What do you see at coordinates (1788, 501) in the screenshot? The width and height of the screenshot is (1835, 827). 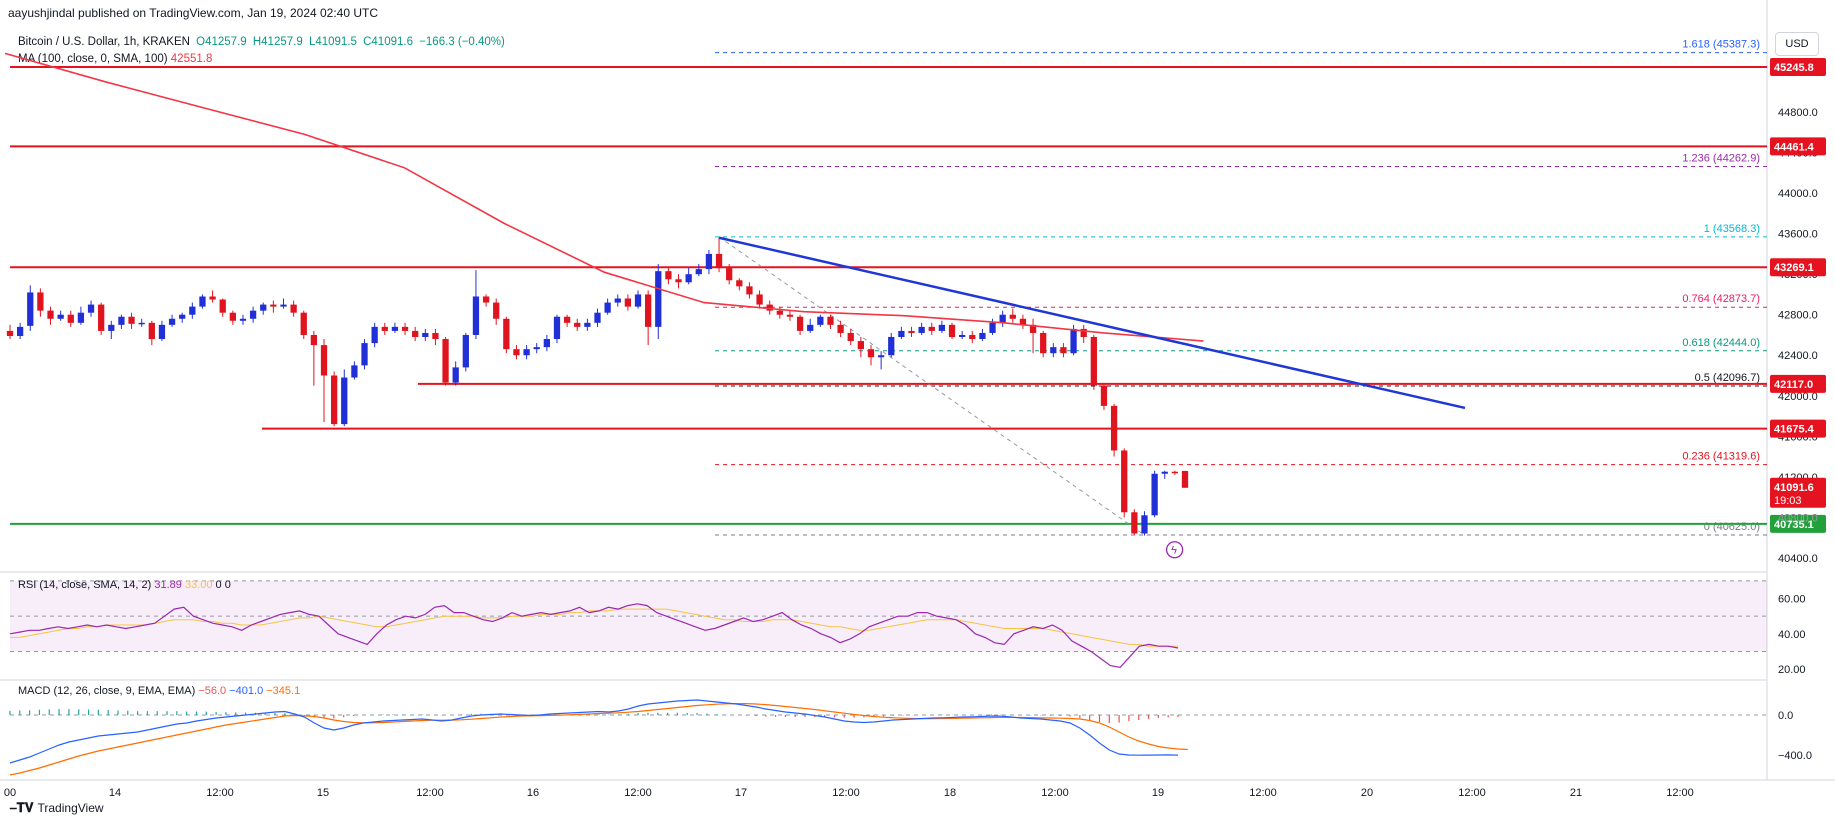 I see `bar-countdown: 19:03` at bounding box center [1788, 501].